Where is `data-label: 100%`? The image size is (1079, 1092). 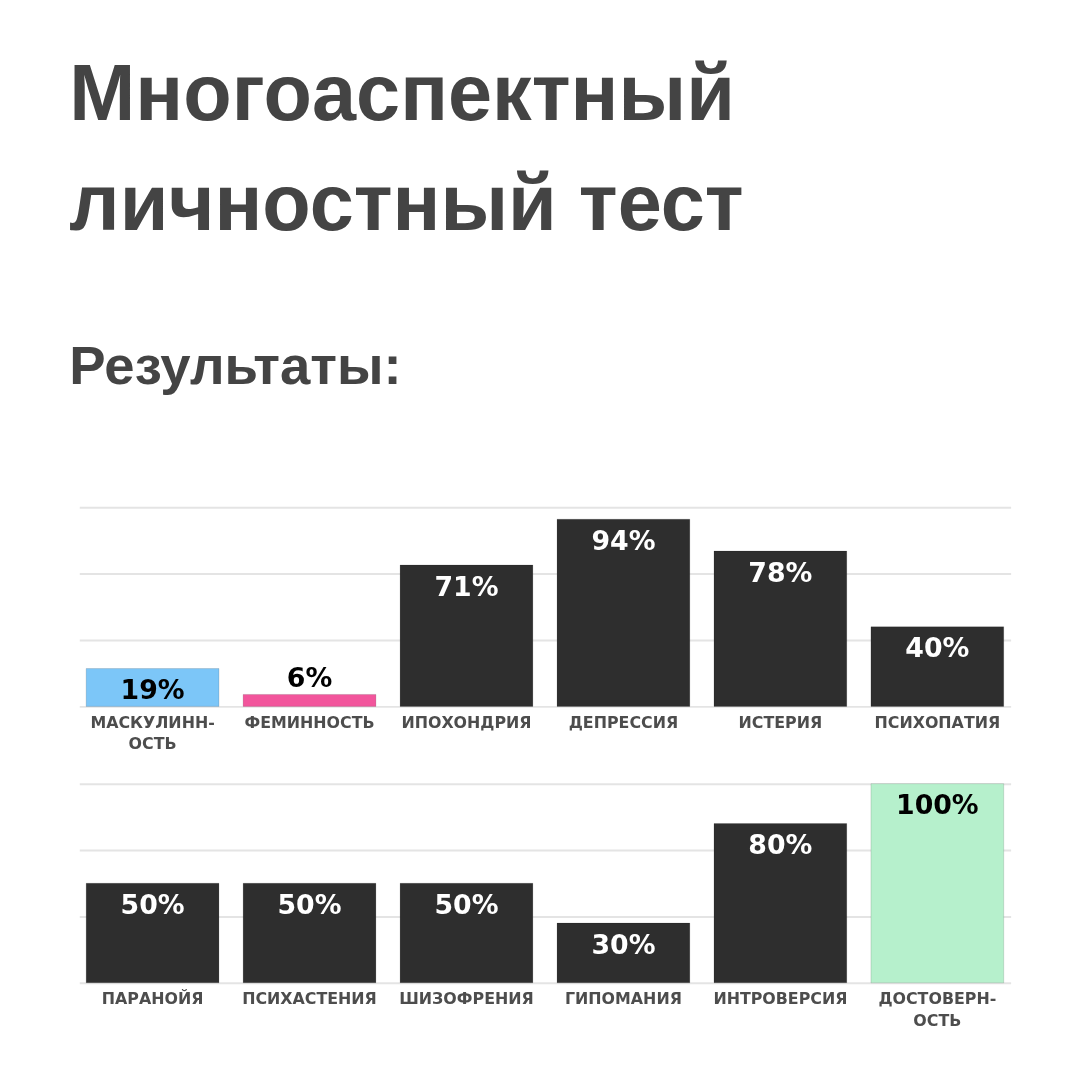 data-label: 100% is located at coordinates (937, 805).